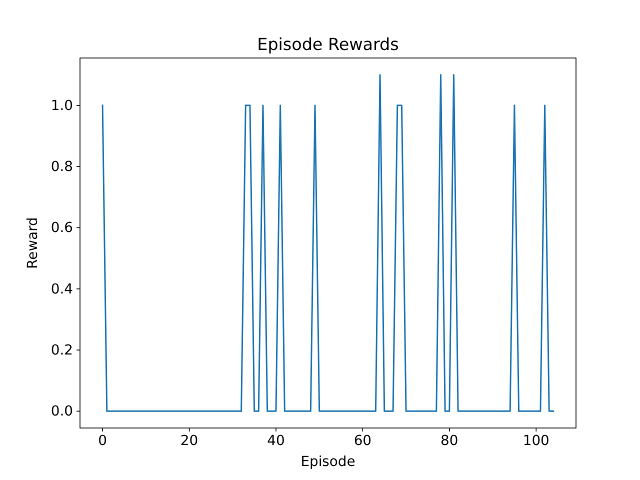 The image size is (640, 480). I want to click on x-tick-label: 100, so click(536, 440).